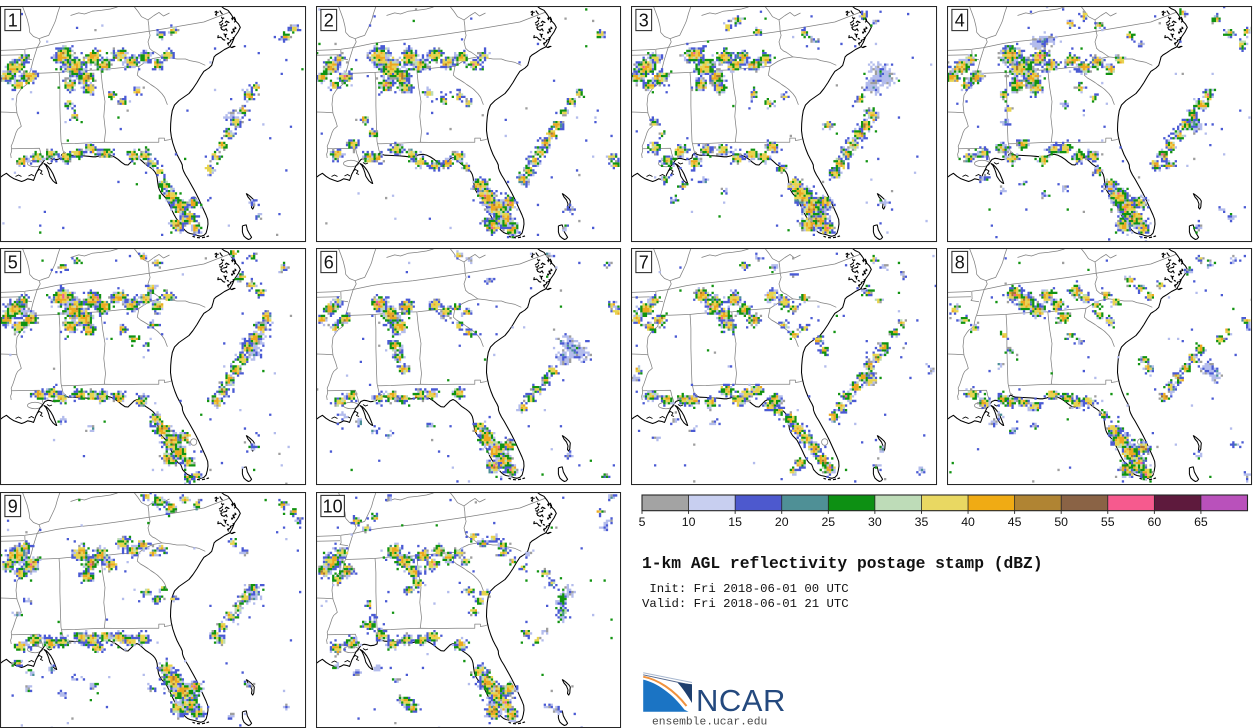 This screenshot has width=1260, height=728. Describe the element at coordinates (329, 20) in the screenshot. I see `svg-text: 2` at that location.